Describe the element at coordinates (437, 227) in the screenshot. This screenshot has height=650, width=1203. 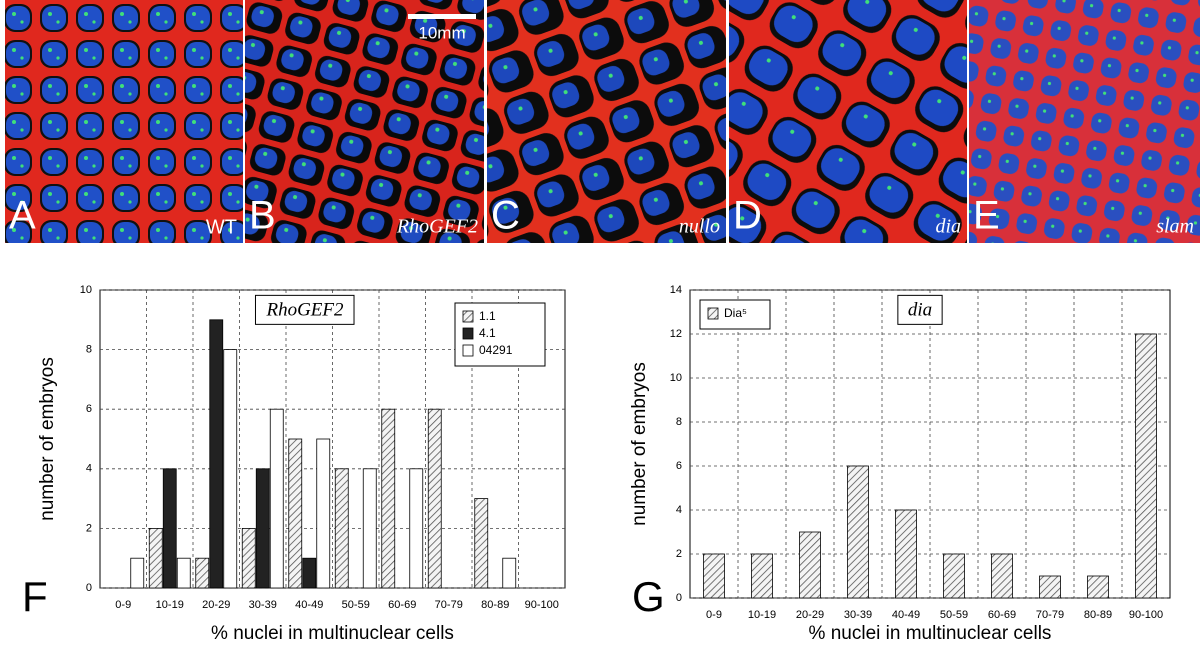
I see `genotype-label: RhoGEF2` at that location.